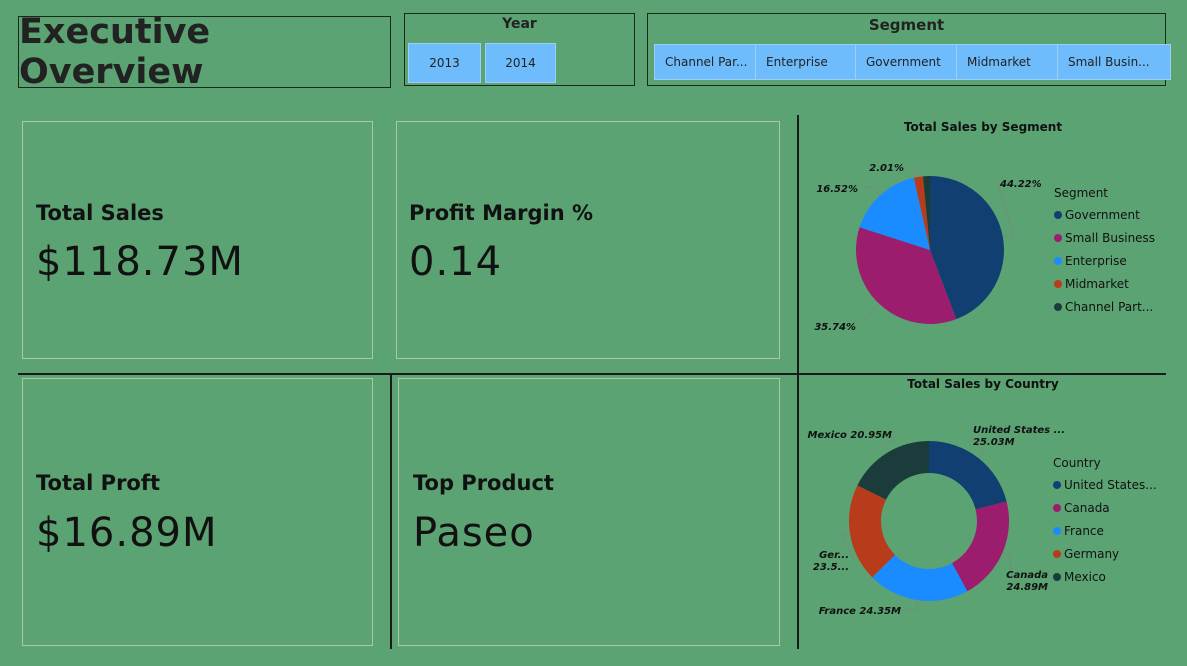  I want to click on country-legend-dot-united-states, so click(1057, 485).